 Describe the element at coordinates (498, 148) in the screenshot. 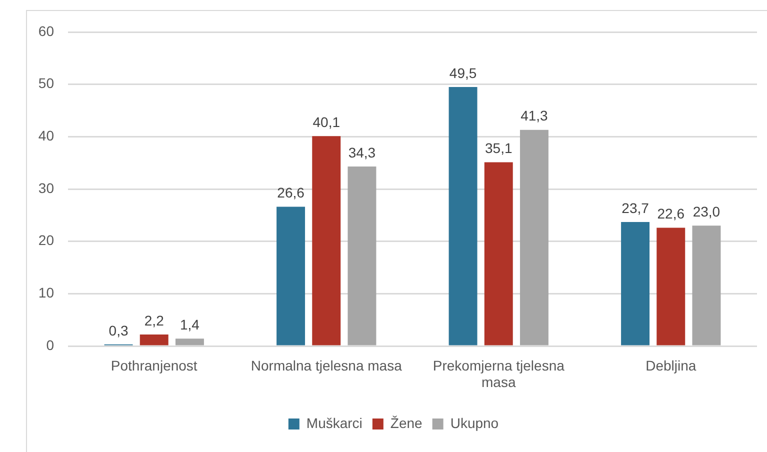

I see `data-label: 35,1` at that location.